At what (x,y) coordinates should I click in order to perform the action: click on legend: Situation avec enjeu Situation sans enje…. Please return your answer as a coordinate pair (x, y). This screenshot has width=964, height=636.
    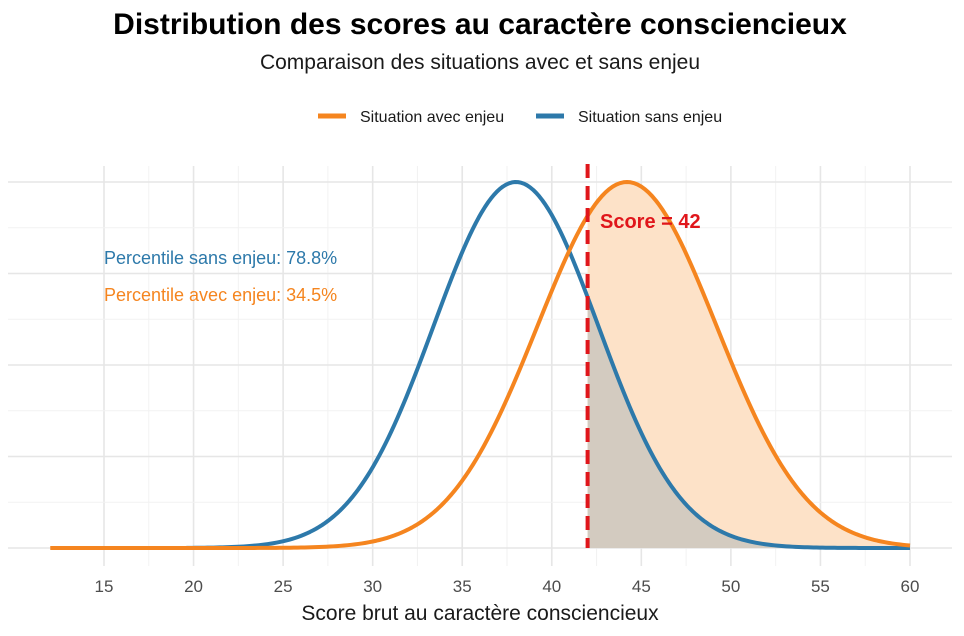
    Looking at the image, I should click on (520, 117).